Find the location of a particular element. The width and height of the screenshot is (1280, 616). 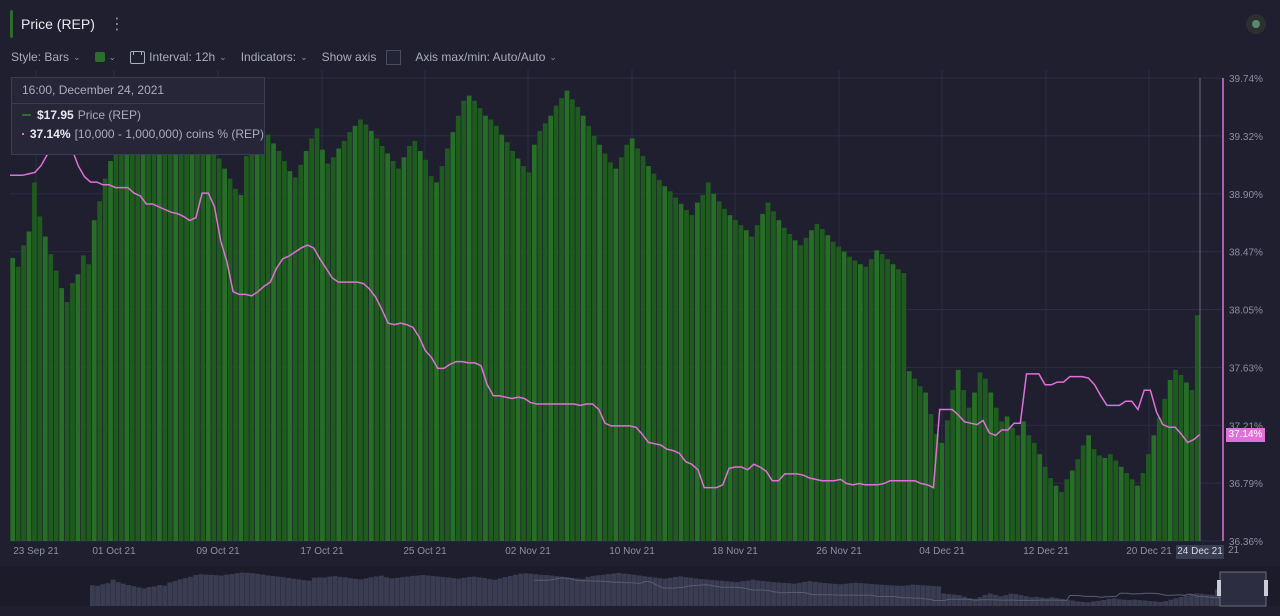

chart-title: Price (REP) is located at coordinates (58, 24).